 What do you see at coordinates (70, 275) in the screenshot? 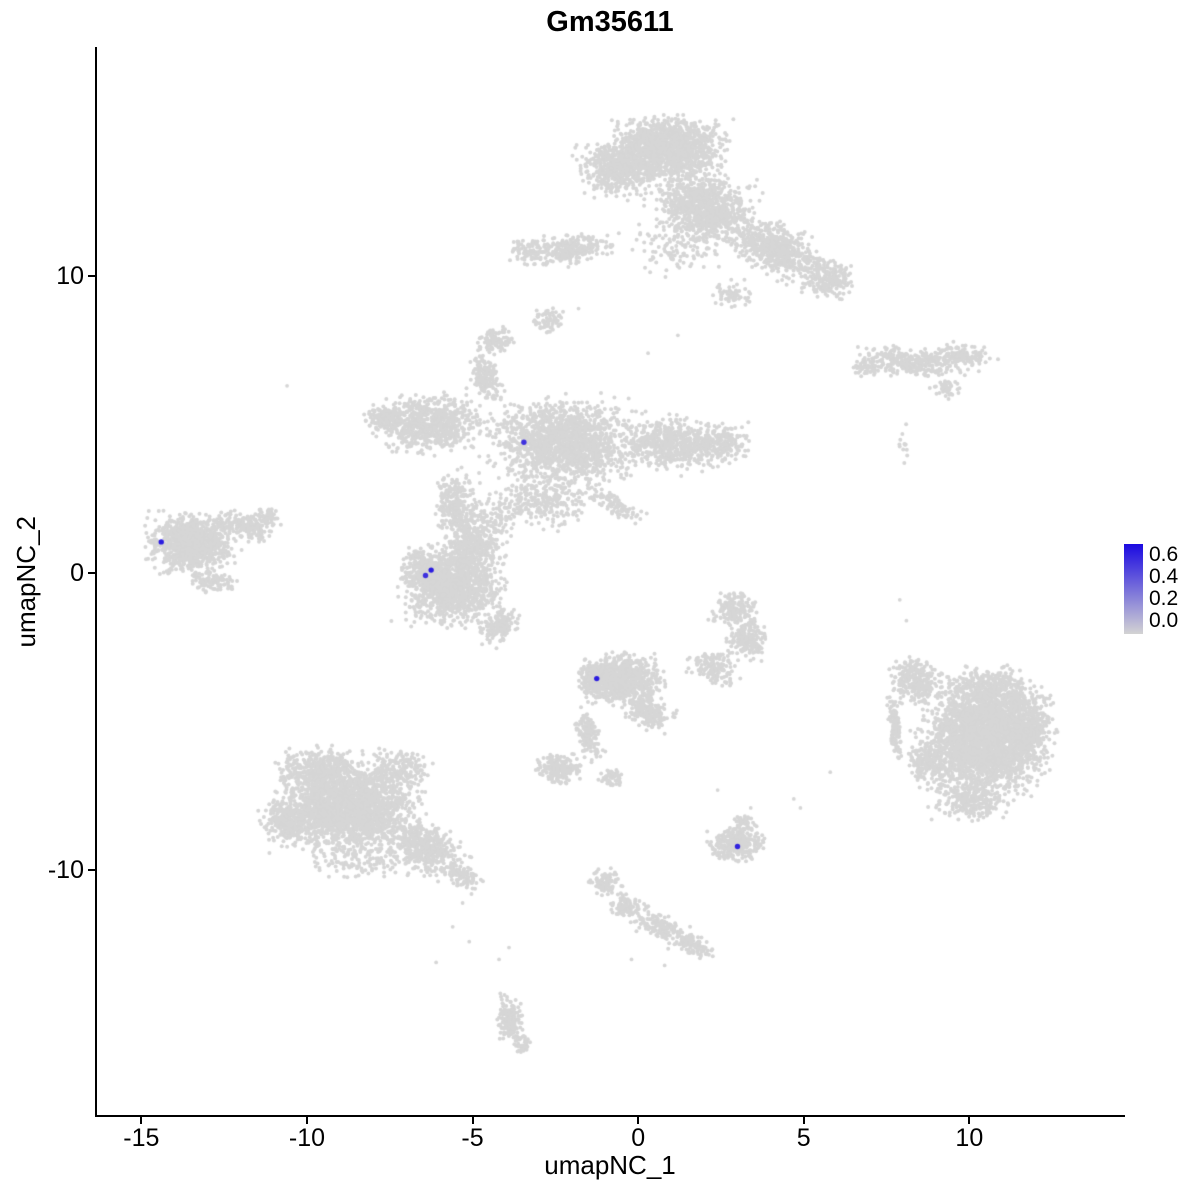
I see `y-tick-label: 10` at bounding box center [70, 275].